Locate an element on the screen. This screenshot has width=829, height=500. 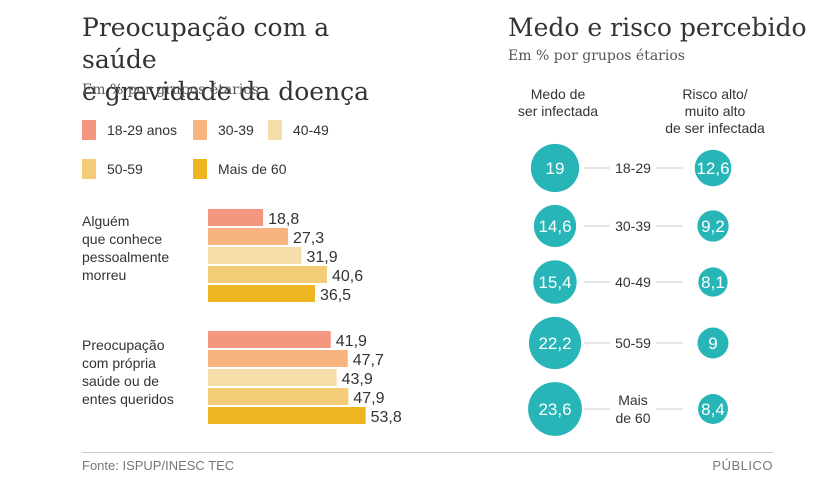
column-header-fear: Medo de ser infectada is located at coordinates (558, 103).